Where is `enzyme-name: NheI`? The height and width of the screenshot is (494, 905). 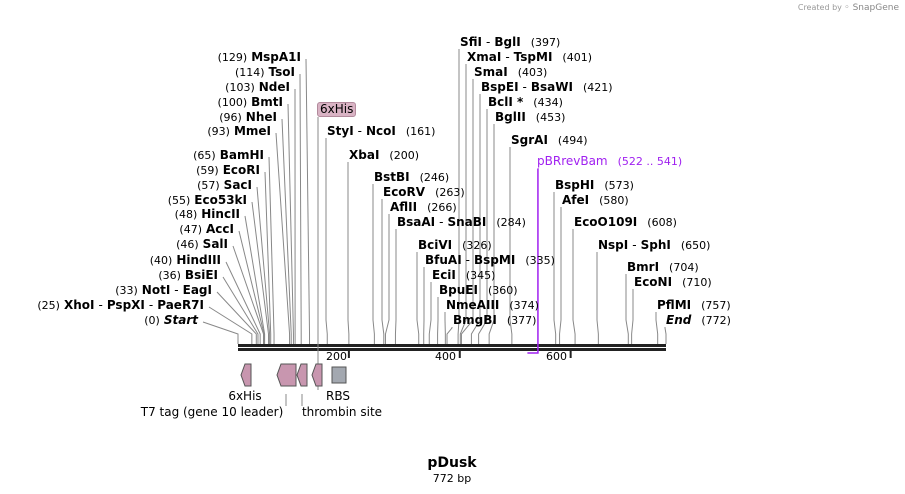 enzyme-name: NheI is located at coordinates (261, 117).